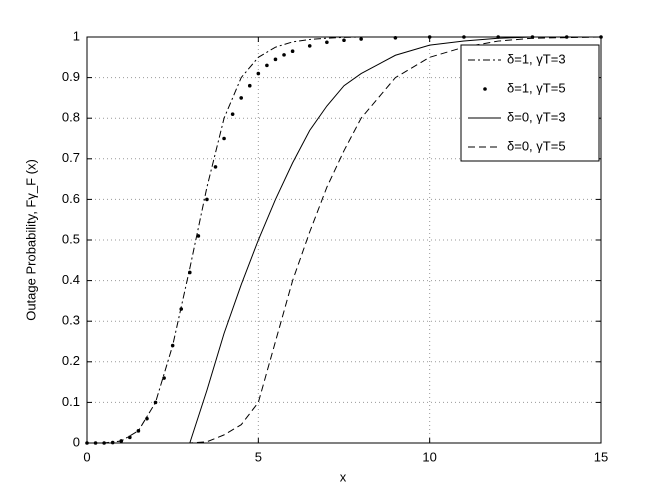  I want to click on x-tick-label: 0, so click(86, 456).